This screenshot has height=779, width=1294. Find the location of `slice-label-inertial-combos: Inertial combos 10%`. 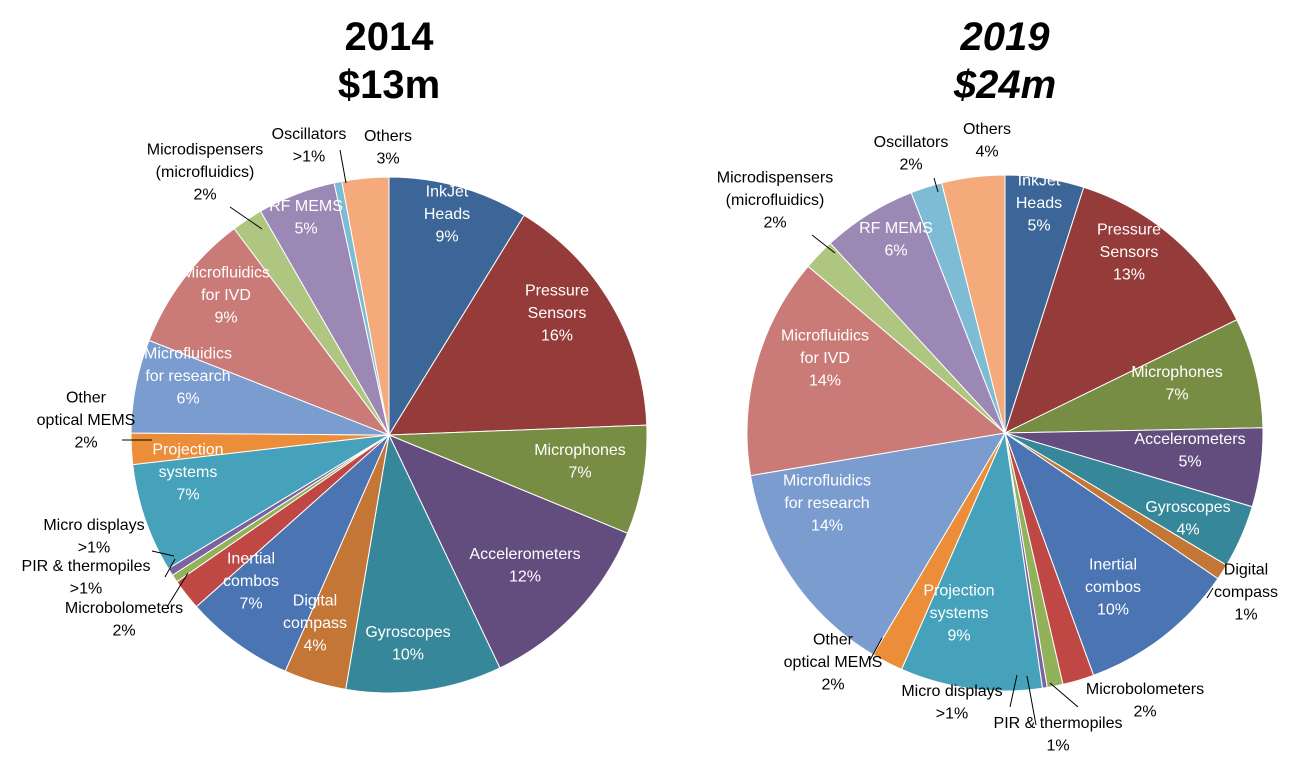

slice-label-inertial-combos: Inertial combos 10% is located at coordinates (1113, 588).